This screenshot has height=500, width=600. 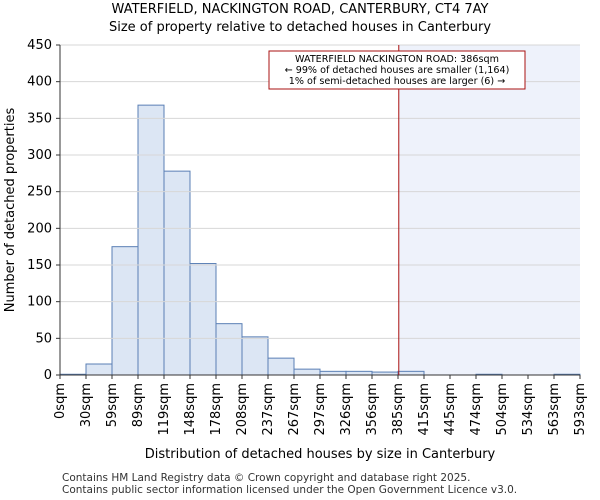 I want to click on y-tick-label: 50, so click(x=43, y=338).